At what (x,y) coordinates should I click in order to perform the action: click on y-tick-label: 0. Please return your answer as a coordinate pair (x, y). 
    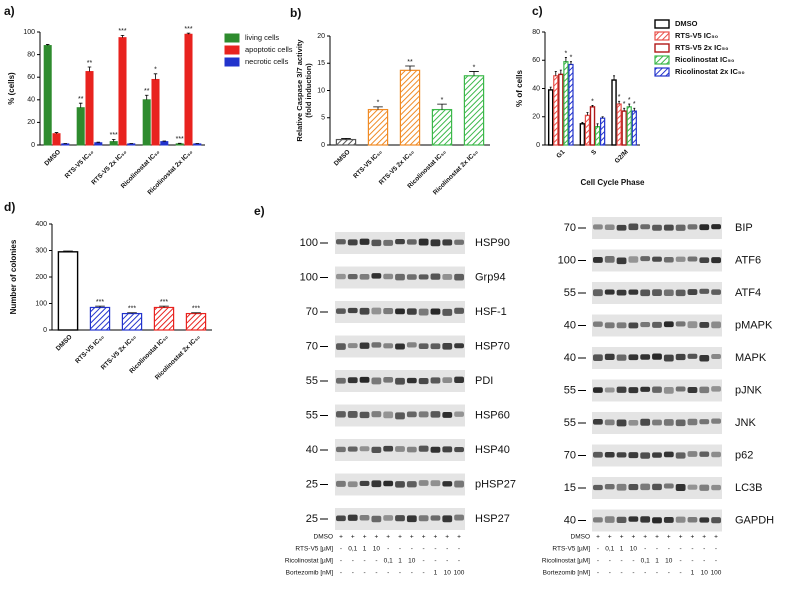
    Looking at the image, I should click on (323, 145).